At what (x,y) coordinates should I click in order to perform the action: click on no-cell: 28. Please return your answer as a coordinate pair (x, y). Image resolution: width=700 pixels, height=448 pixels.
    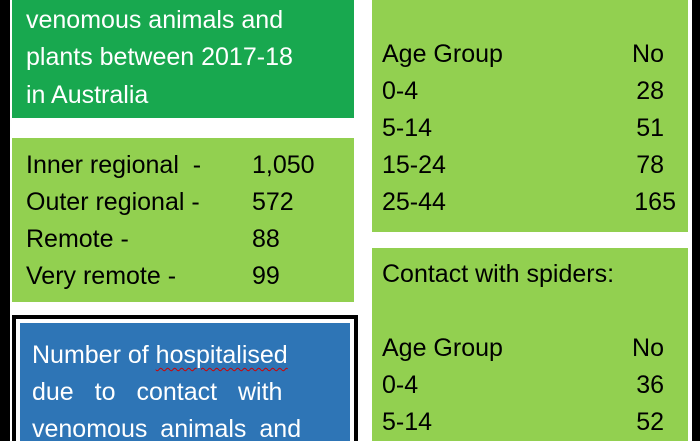
    Looking at the image, I should click on (650, 91).